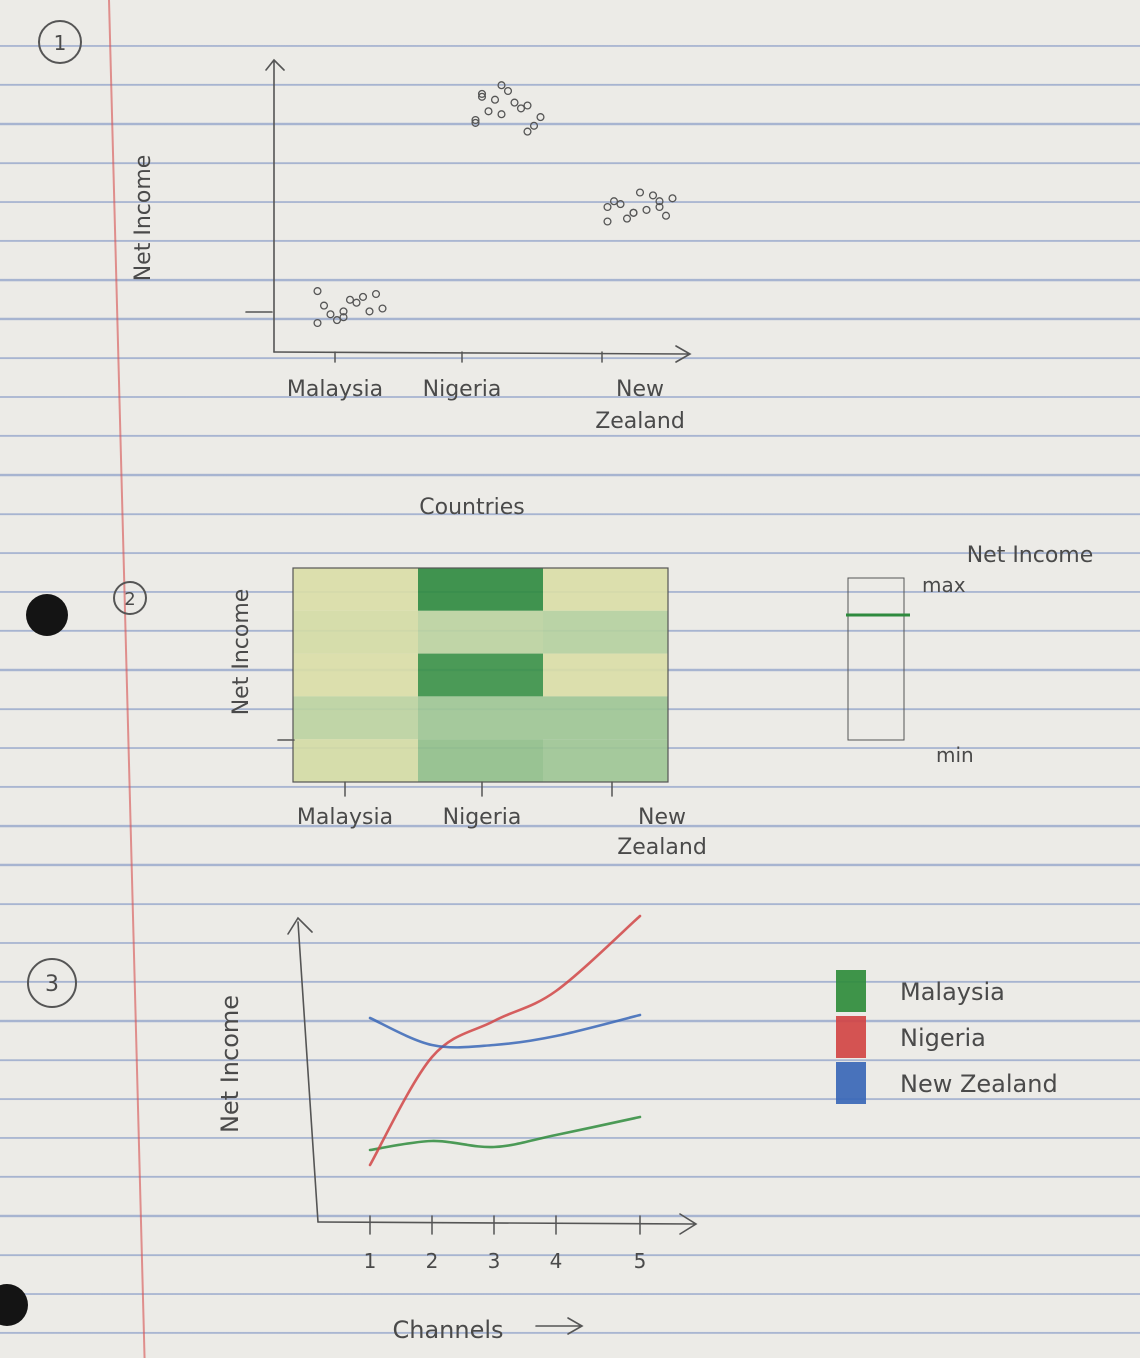 The image size is (1140, 1358). What do you see at coordinates (47, 615) in the screenshot?
I see `binder-hole` at bounding box center [47, 615].